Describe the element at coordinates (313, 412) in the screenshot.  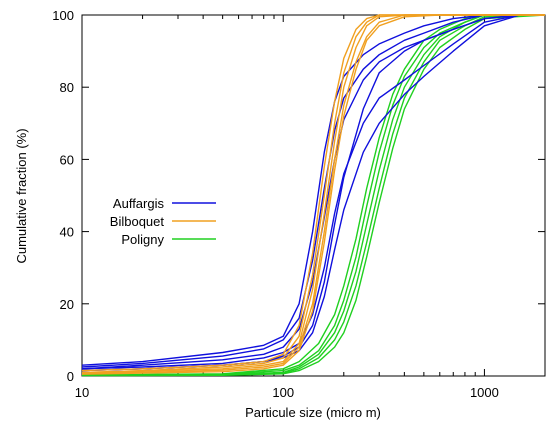
I see `x-axis-label: Particule size (micro m)` at that location.